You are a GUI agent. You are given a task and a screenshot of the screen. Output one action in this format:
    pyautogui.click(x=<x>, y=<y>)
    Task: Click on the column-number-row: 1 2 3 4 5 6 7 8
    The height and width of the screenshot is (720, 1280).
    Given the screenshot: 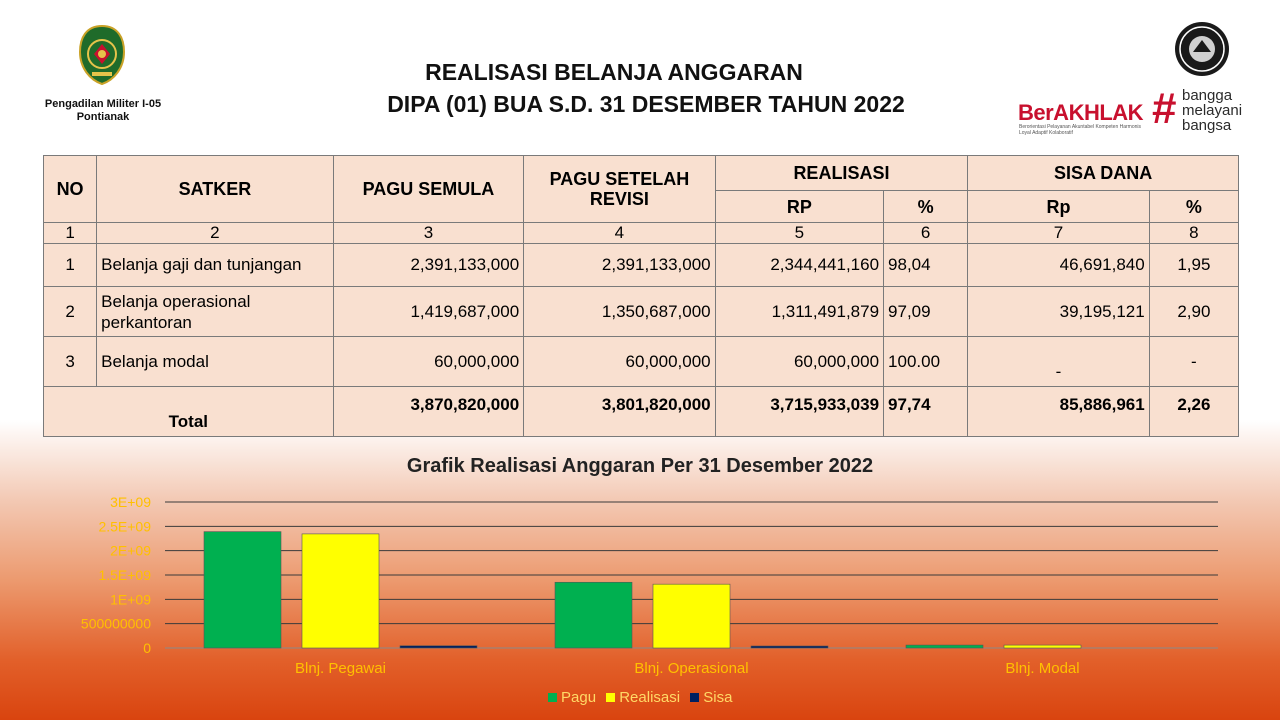 What is the action you would take?
    pyautogui.click(x=641, y=233)
    